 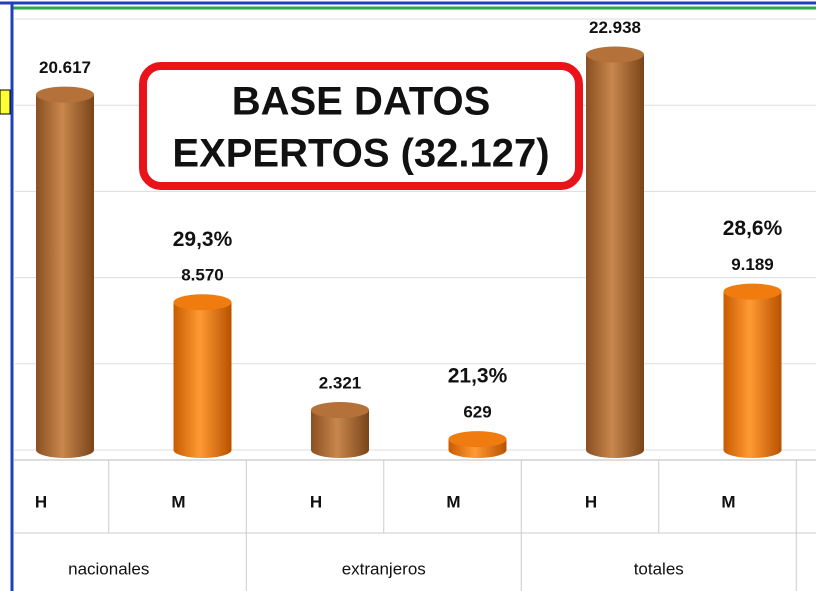 I want to click on title-line: EXPERTOS (32.127), so click(x=360, y=154).